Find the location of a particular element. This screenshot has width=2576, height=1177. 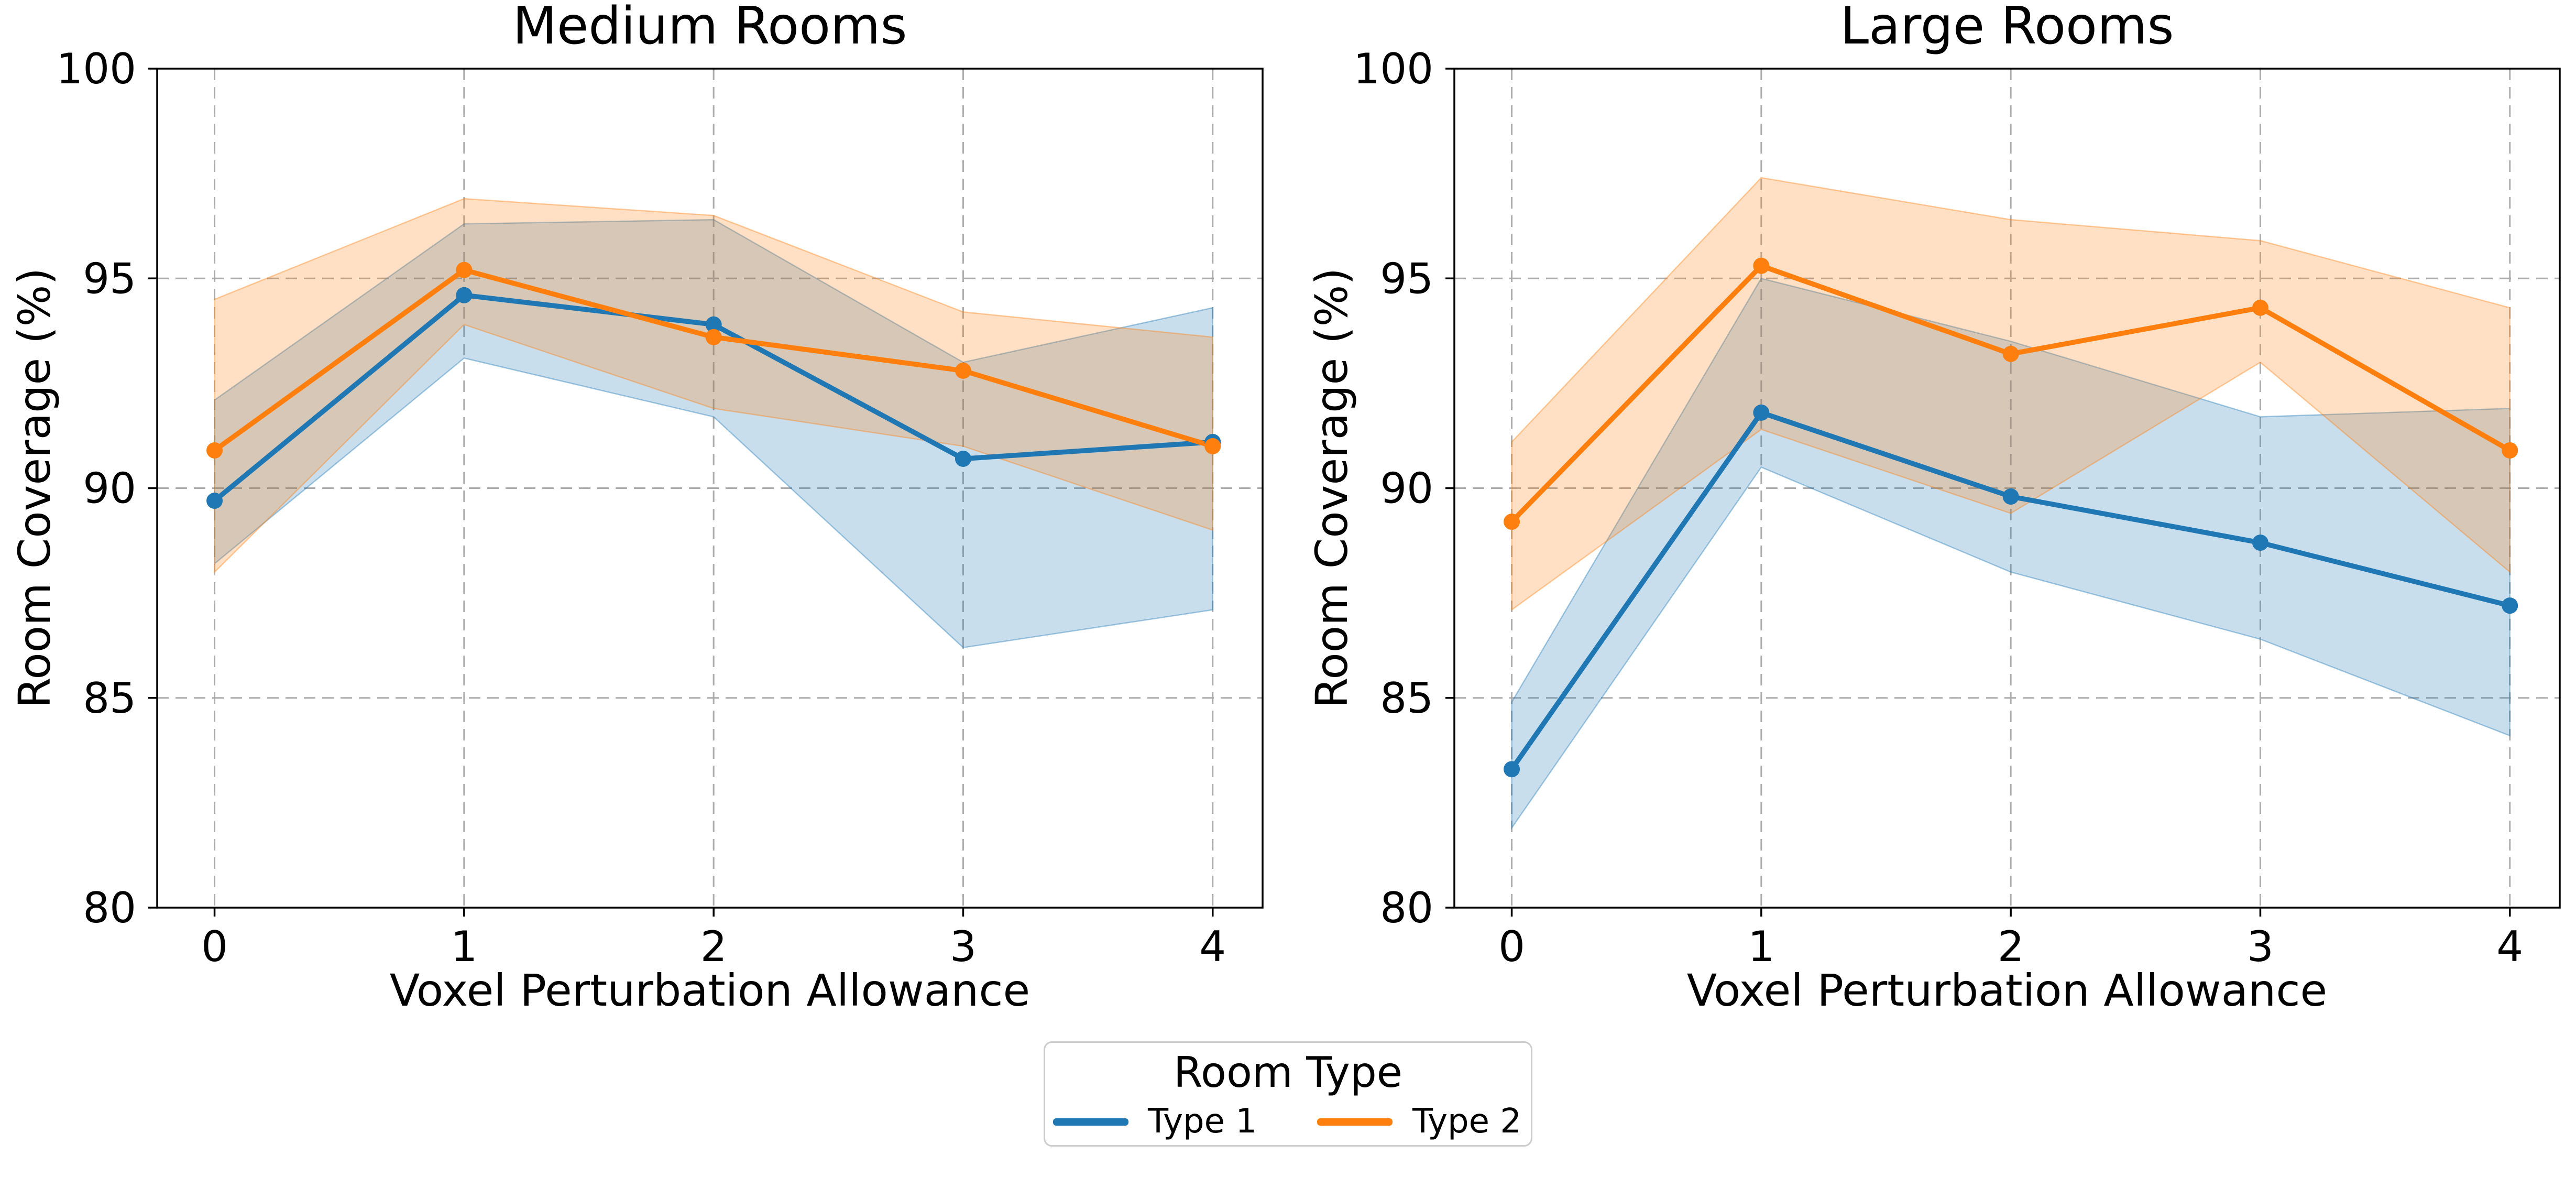

legend: Room Type Type 1 Type 2 is located at coordinates (1288, 1094).